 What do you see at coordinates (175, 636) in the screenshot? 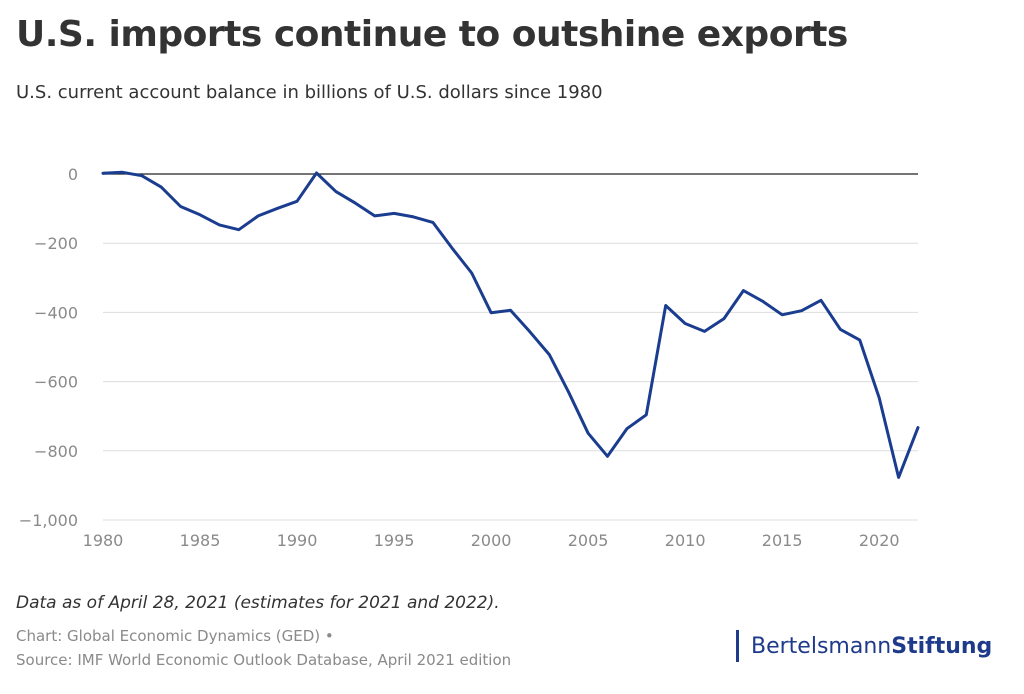
I see `chart-credit: Chart: Global Economic Dynamics (GED) •` at bounding box center [175, 636].